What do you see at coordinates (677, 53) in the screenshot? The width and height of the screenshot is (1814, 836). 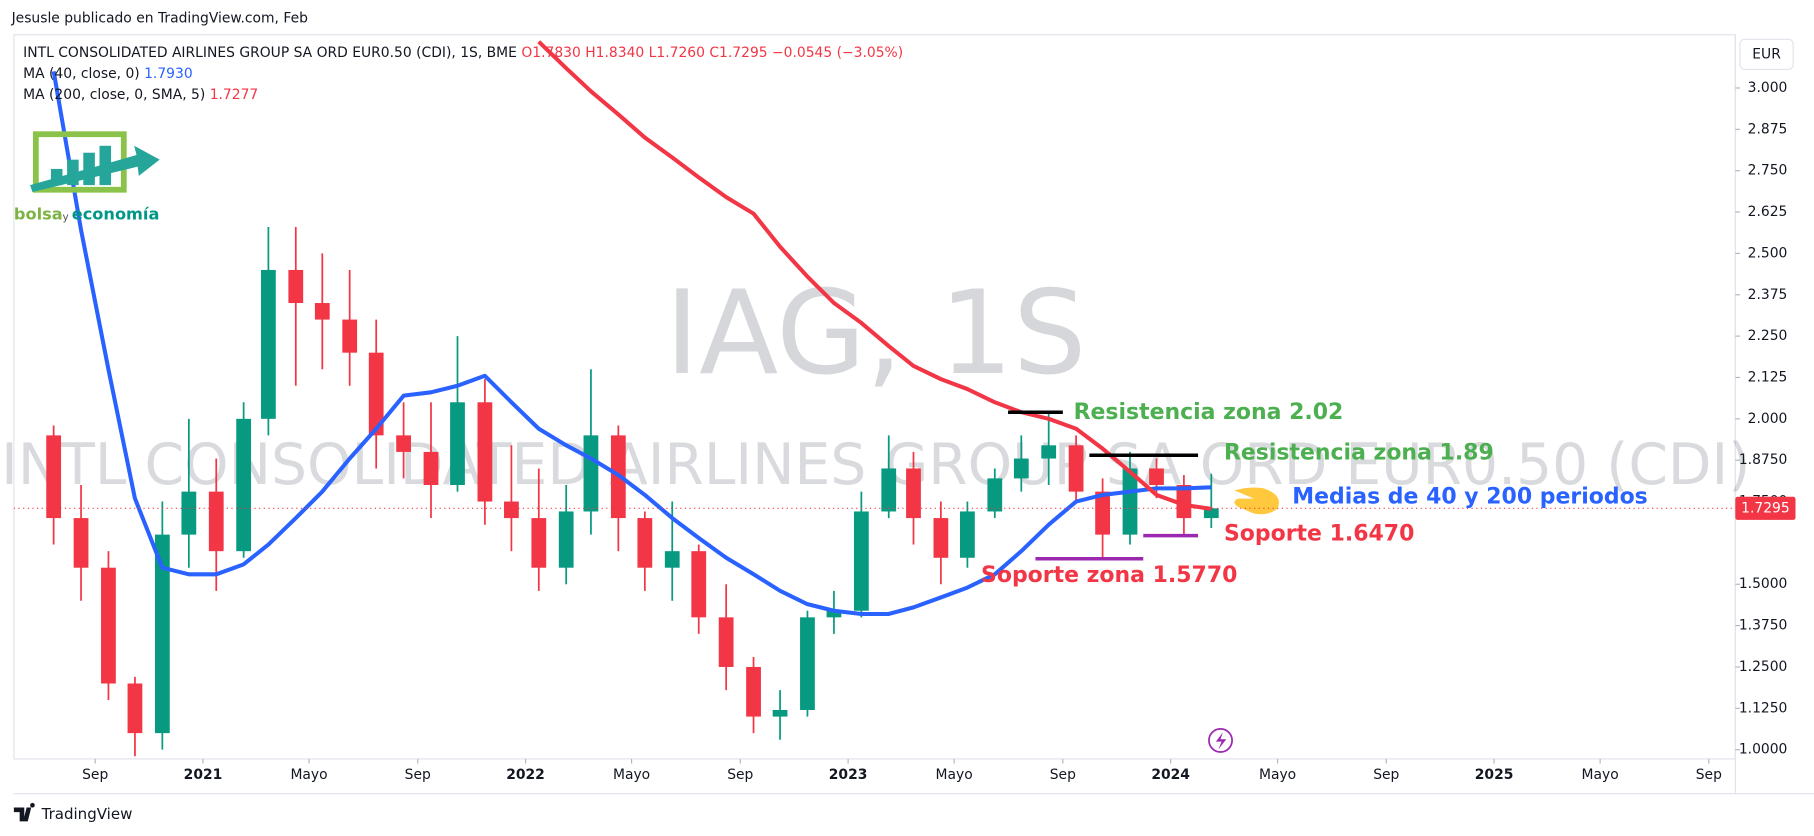 I see `quote-value: L1.7260` at bounding box center [677, 53].